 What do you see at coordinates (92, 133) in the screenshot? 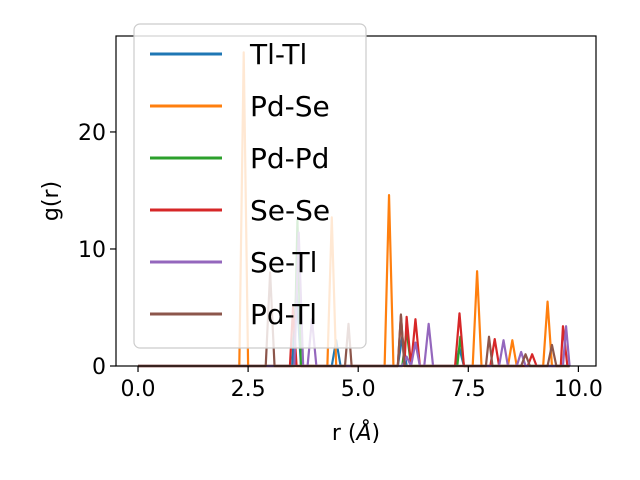
I see `y-tick-label: 20` at bounding box center [92, 133].